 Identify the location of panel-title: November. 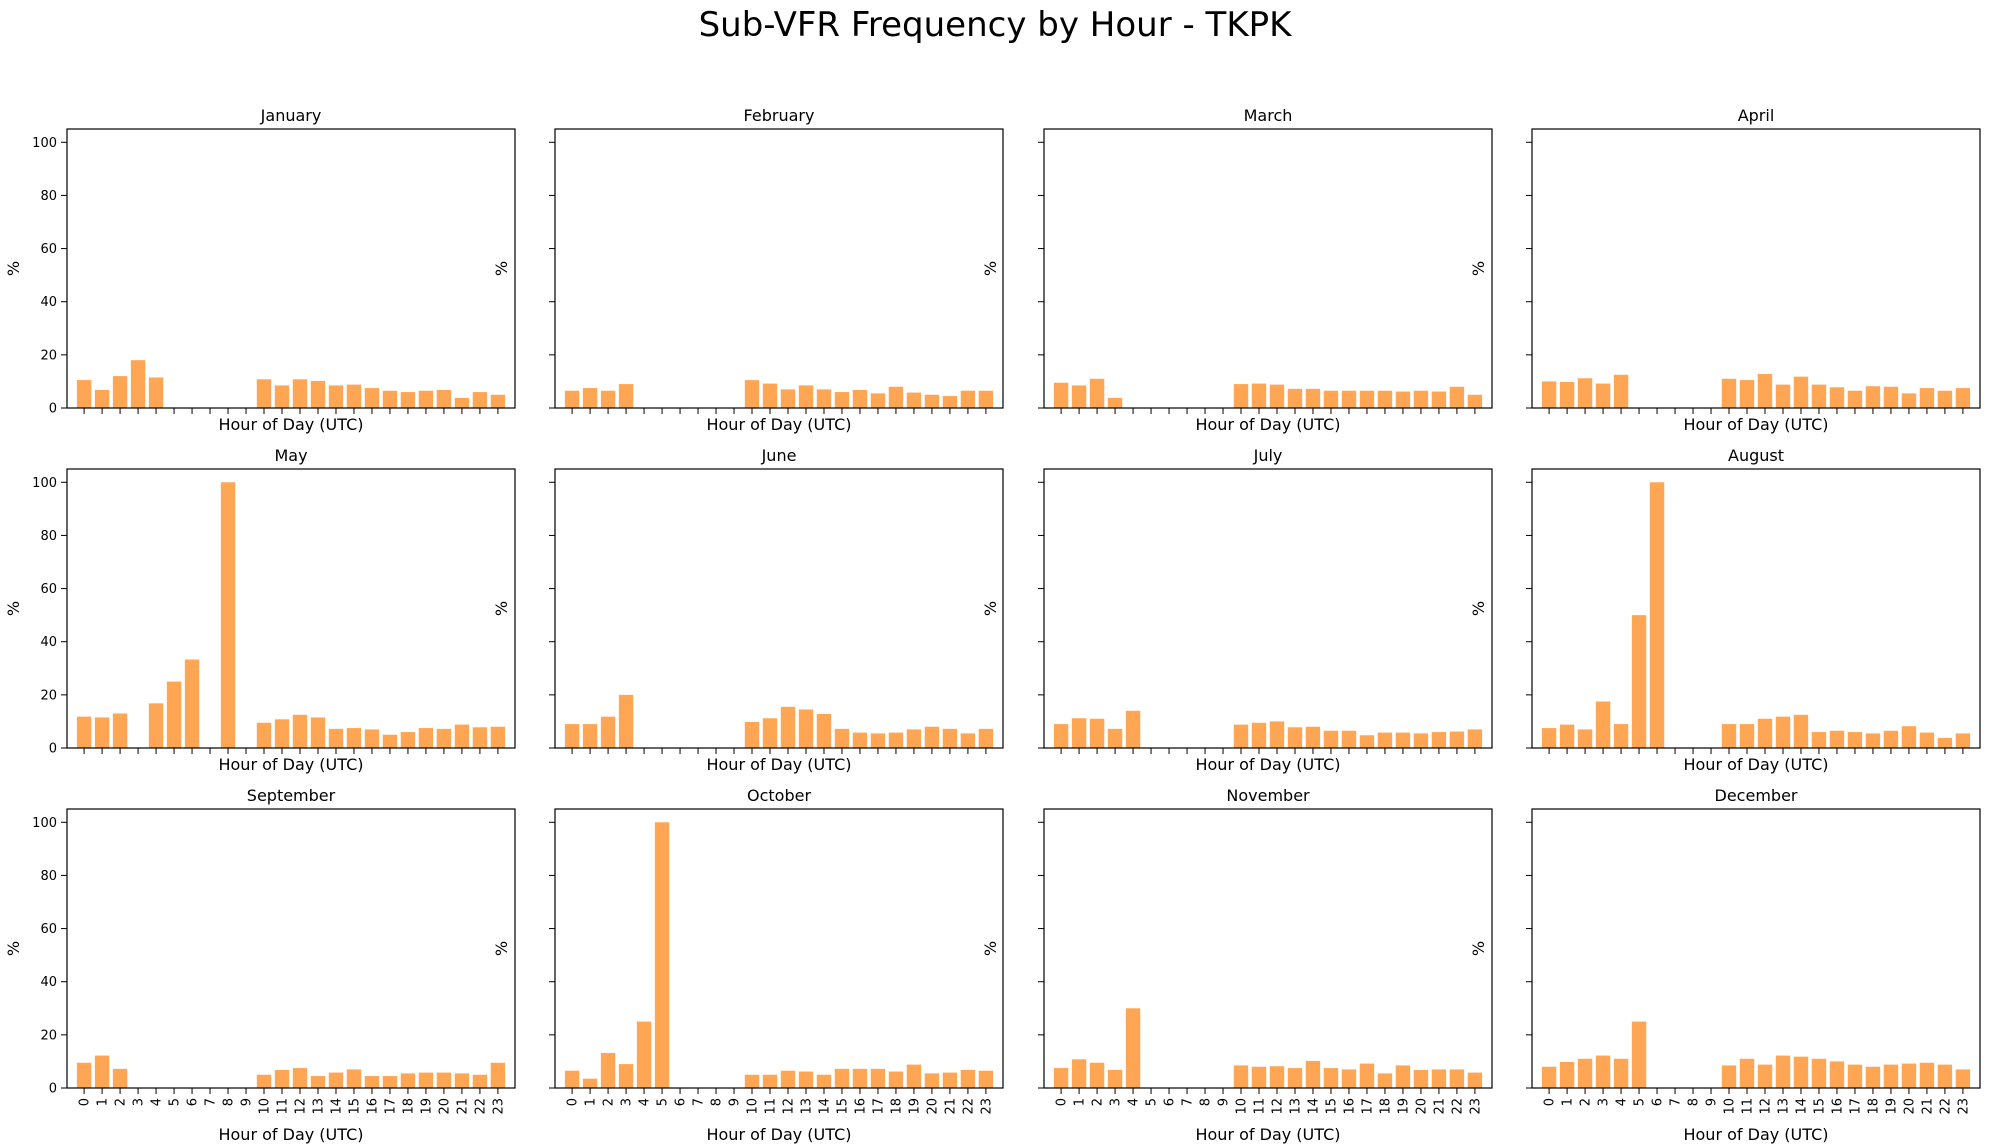
(1268, 795).